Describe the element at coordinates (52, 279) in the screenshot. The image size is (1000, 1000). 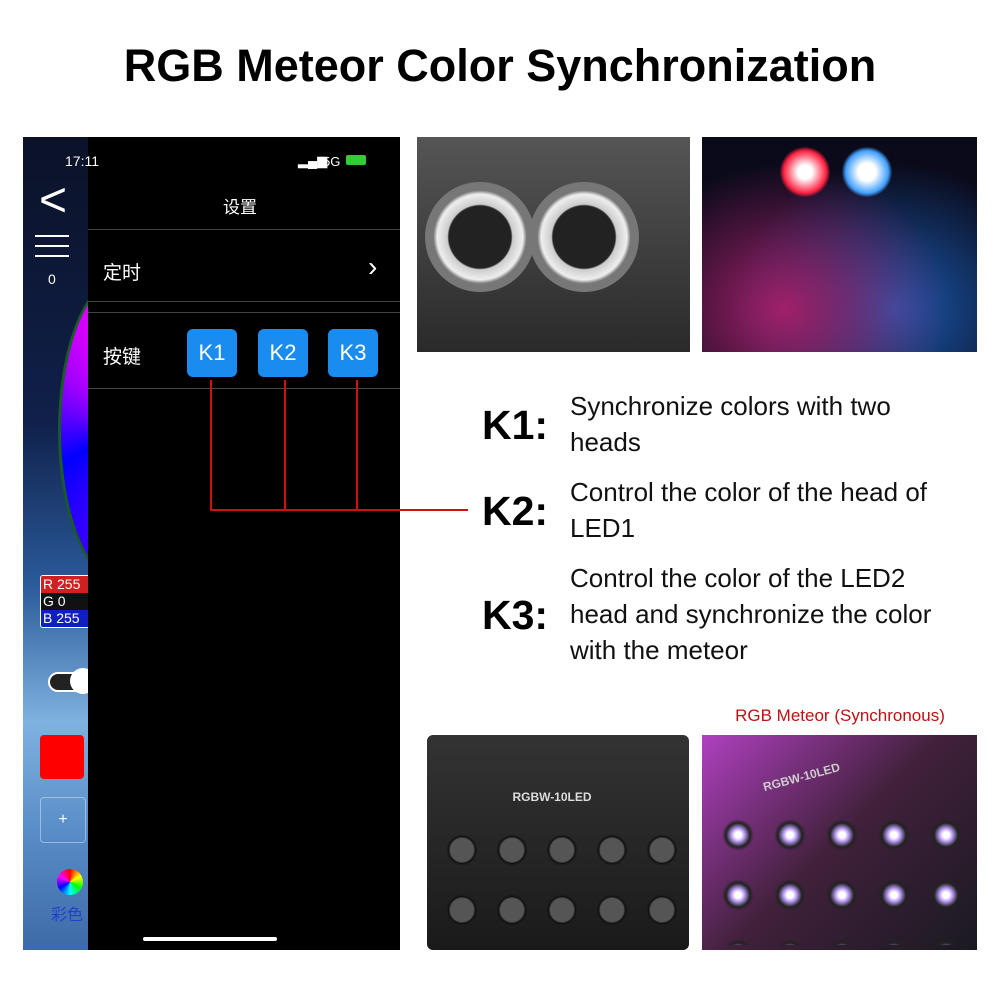
I see `count-label: 0` at that location.